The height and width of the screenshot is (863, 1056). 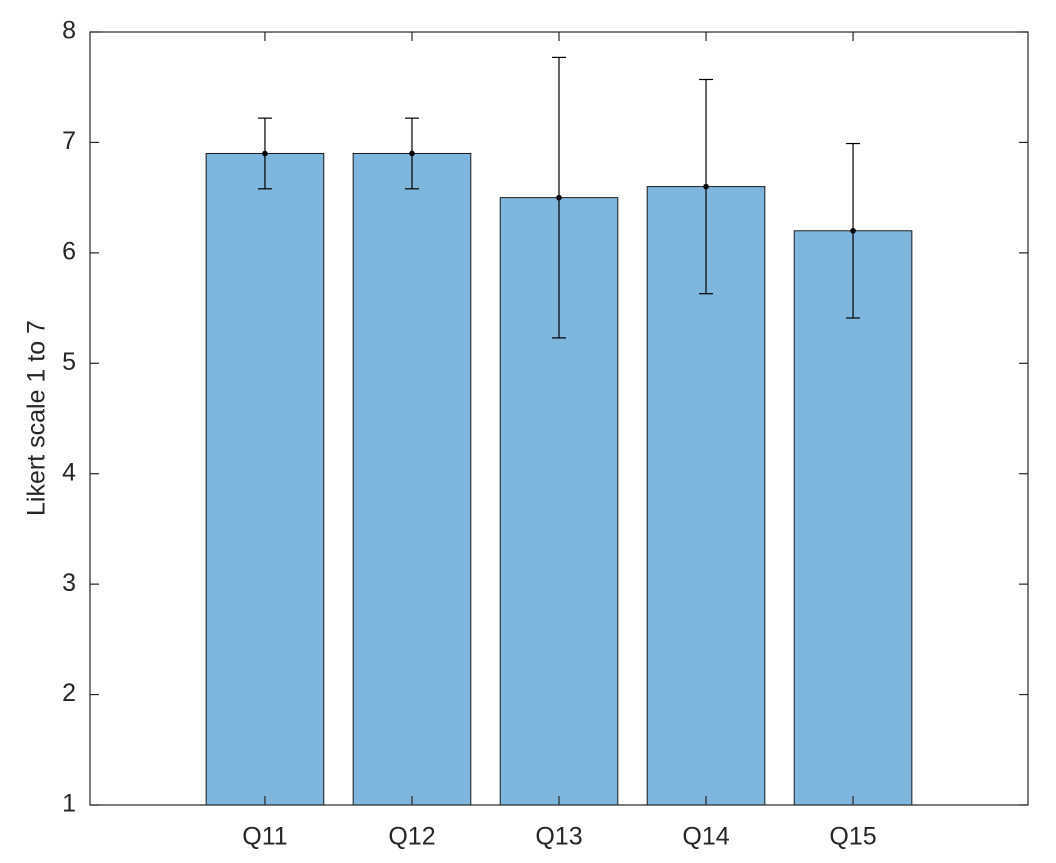 What do you see at coordinates (69, 362) in the screenshot?
I see `y-tick-label: 5` at bounding box center [69, 362].